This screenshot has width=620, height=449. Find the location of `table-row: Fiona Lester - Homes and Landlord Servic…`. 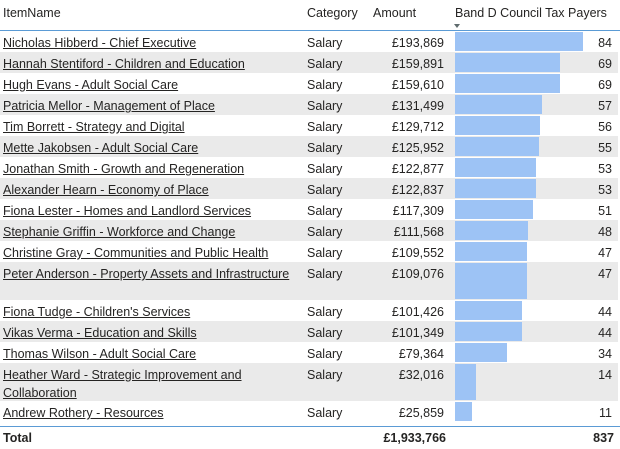

table-row: Fiona Lester - Homes and Landlord Servic… is located at coordinates (309, 209).